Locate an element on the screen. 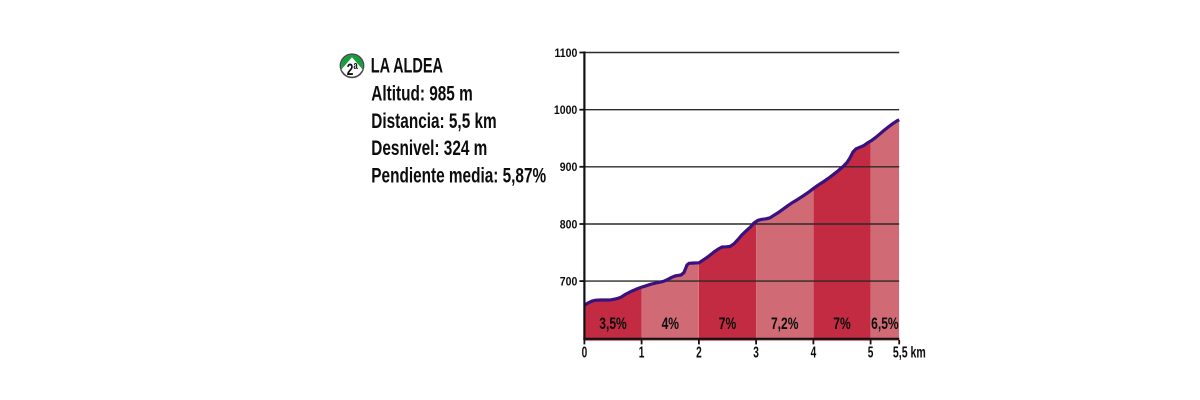 This screenshot has height=400, width=1200. svg-text: 7,2% is located at coordinates (785, 324).